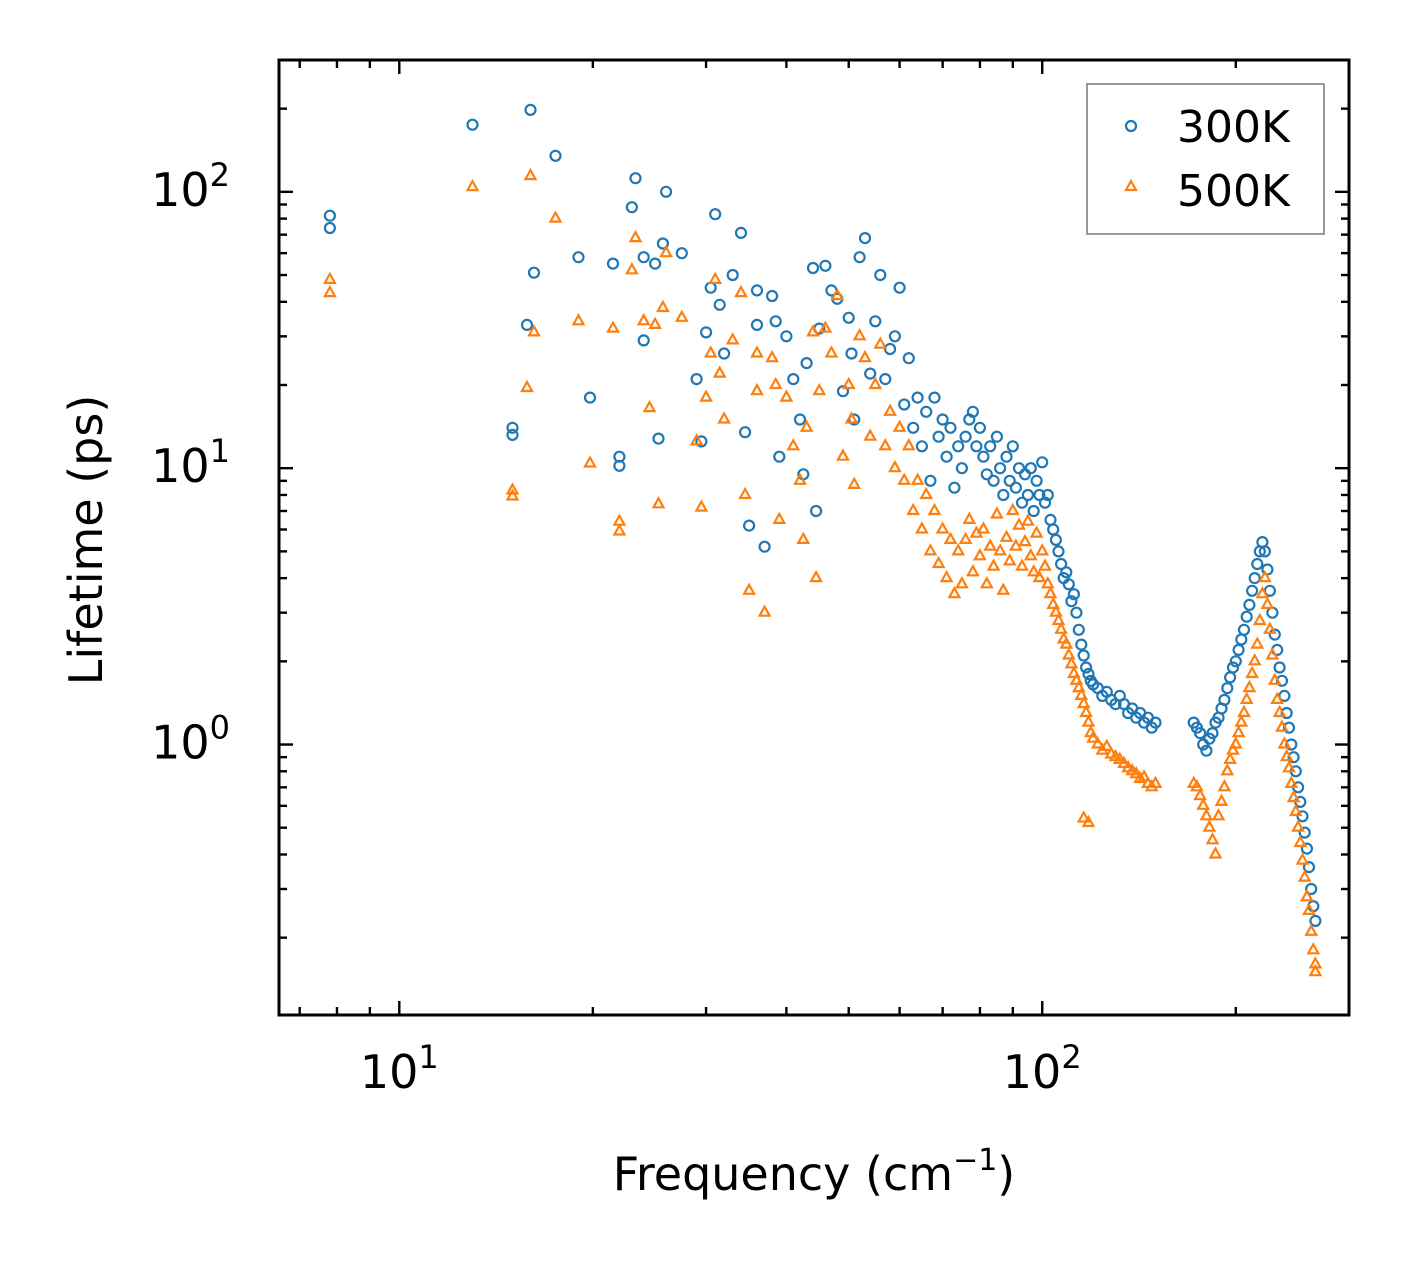  I want to click on x-tick-exp: 1, so click(428, 1057).